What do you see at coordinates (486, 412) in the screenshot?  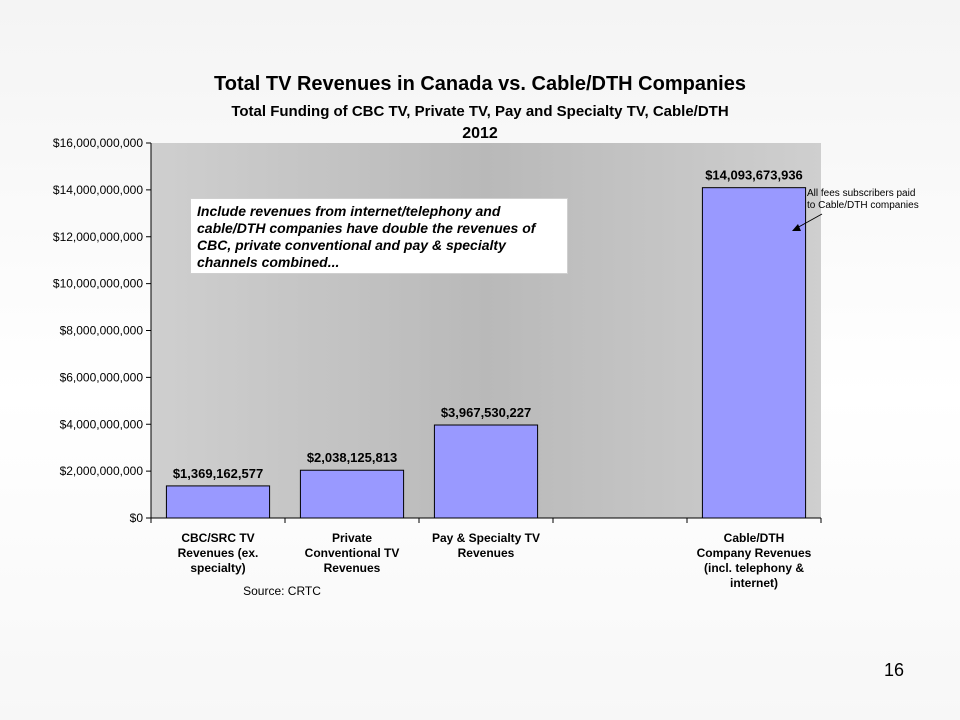 I see `data-label: $3,967,530,227` at bounding box center [486, 412].